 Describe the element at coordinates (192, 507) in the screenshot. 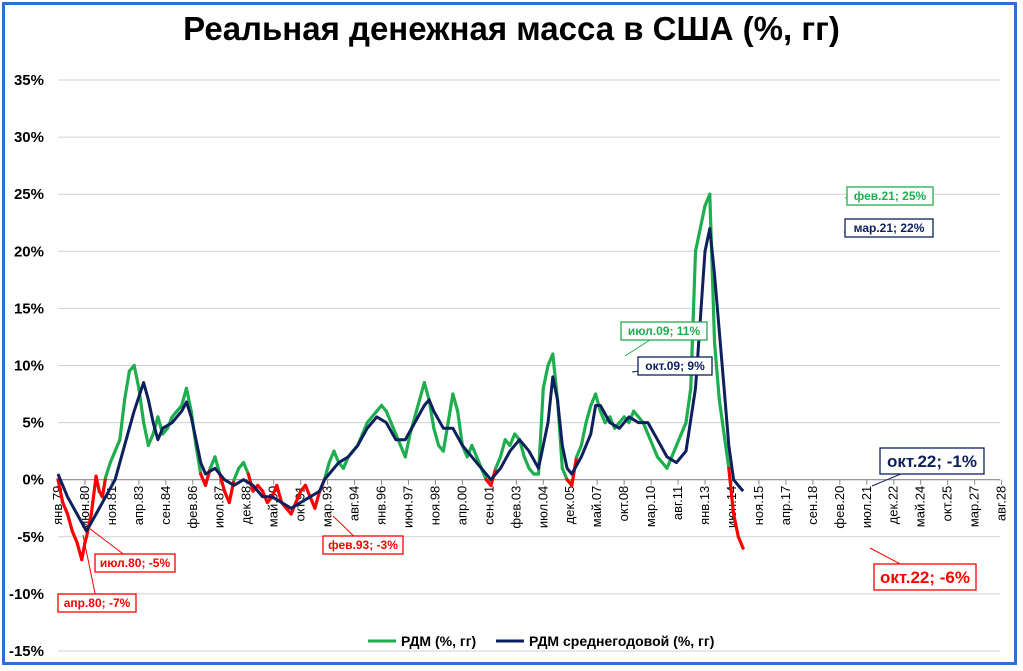

I see `x-tick-label: фев.86` at that location.